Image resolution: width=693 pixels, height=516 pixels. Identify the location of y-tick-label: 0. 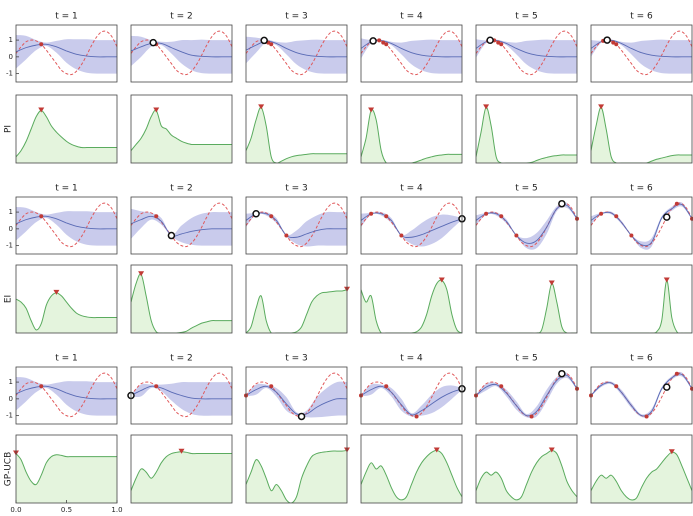
(11, 57).